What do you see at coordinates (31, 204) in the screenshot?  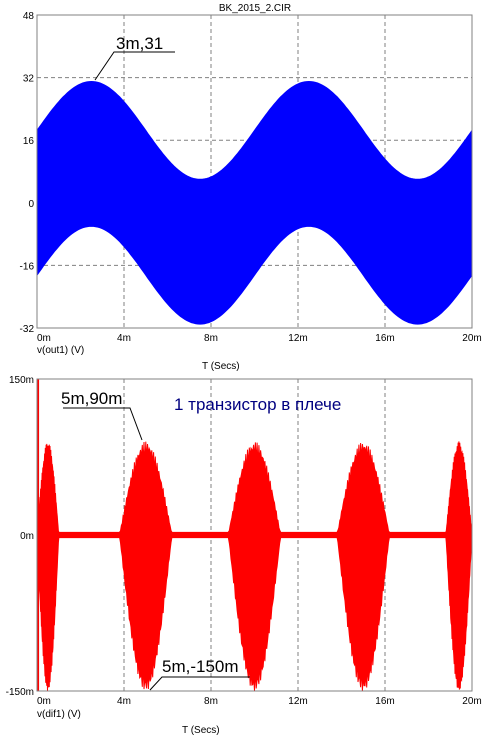 I see `y-tick-label: 0` at bounding box center [31, 204].